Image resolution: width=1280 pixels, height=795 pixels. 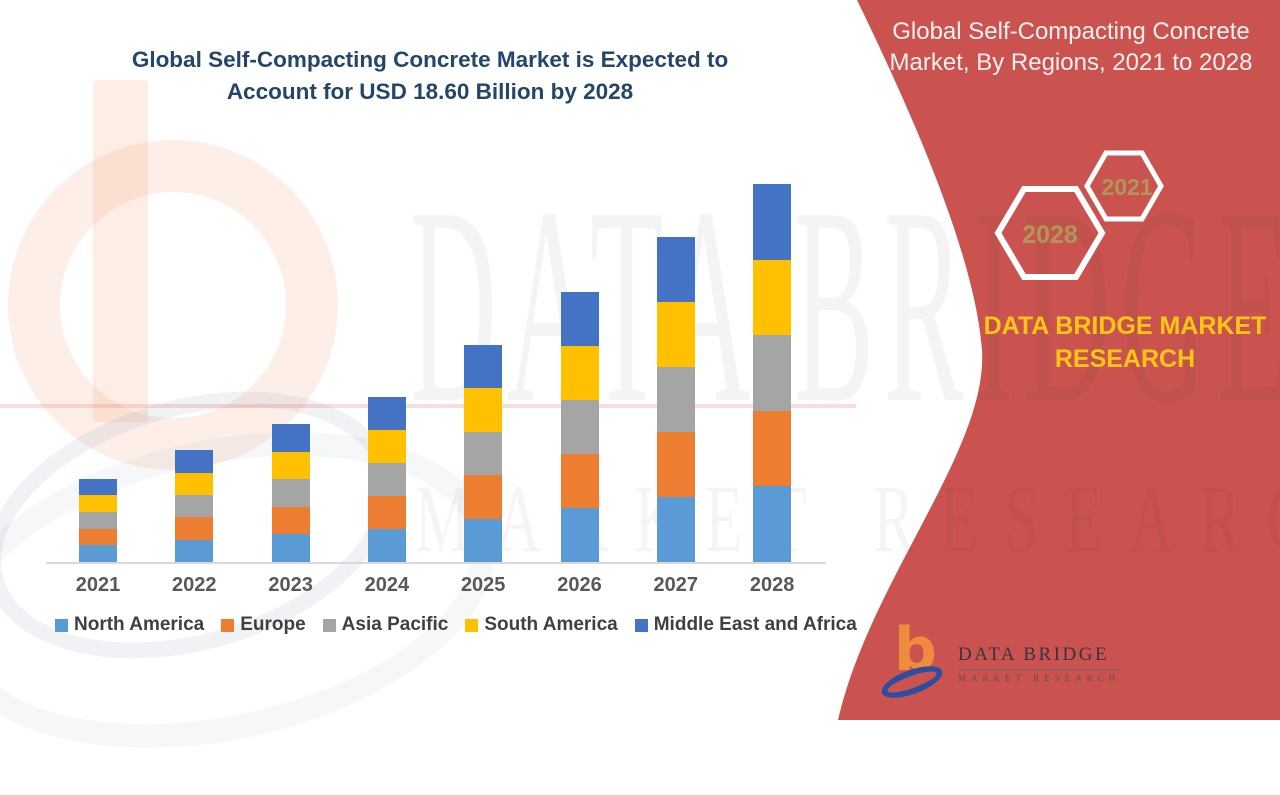 I want to click on hexagon-2021-label: 2021, so click(x=1126, y=187).